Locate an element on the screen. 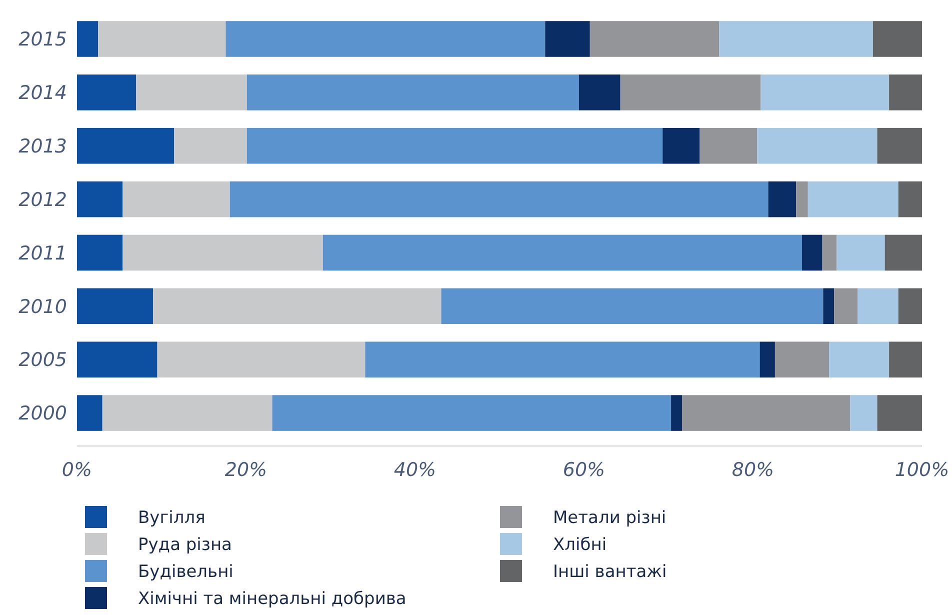  x-tick-label: 20% is located at coordinates (246, 470).